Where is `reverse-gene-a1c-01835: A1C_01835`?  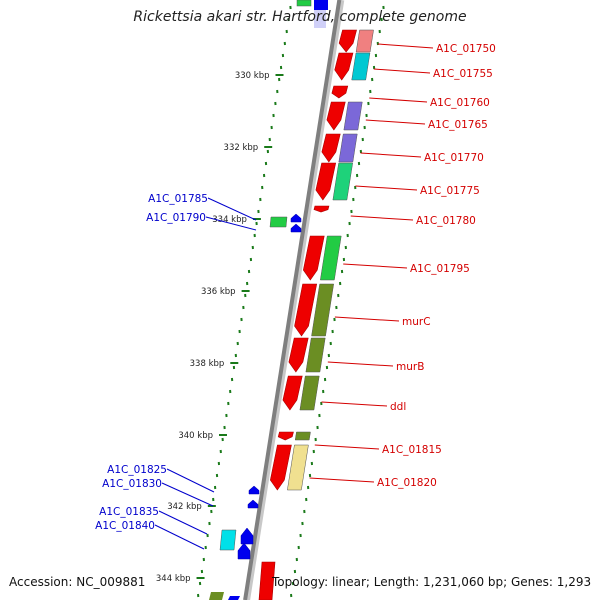
reverse-gene-a1c-01835: A1C_01835 is located at coordinates (176, 525).